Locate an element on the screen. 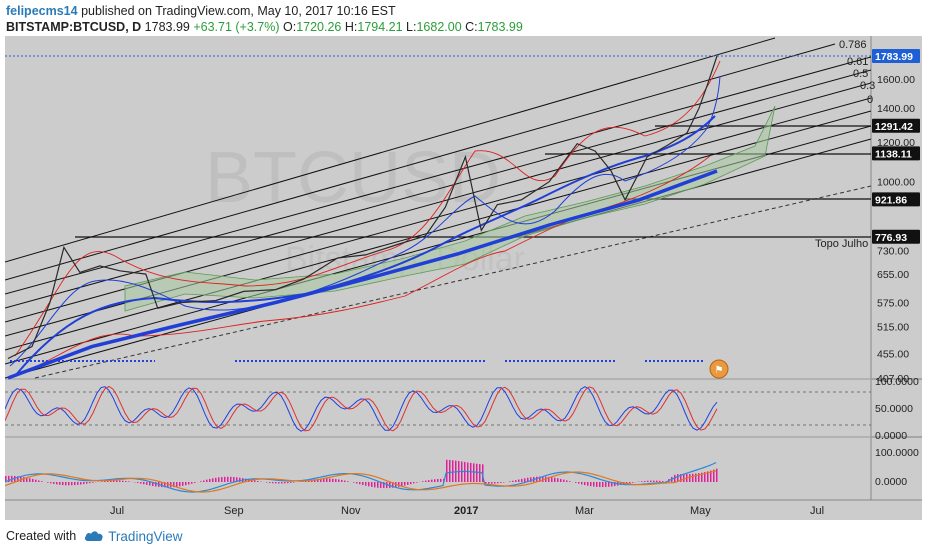 The width and height of the screenshot is (932, 550). watermark-symbol: BTCUSD is located at coordinates (353, 178).